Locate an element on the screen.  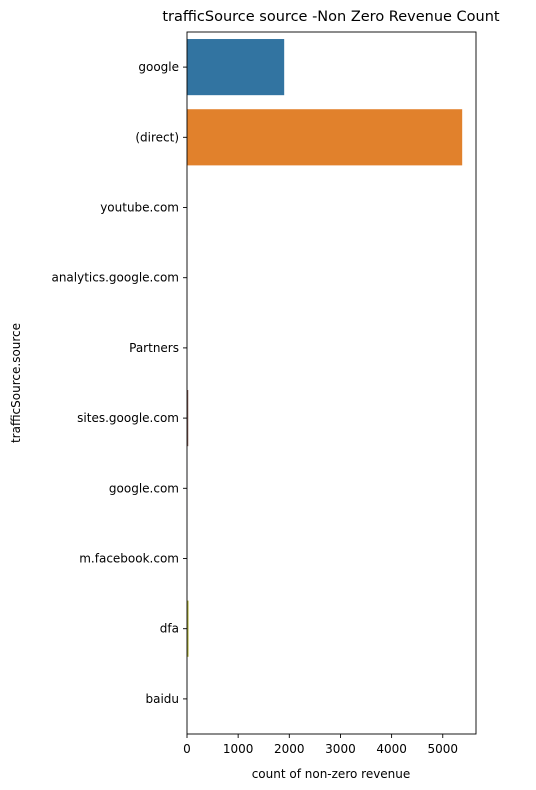
x-tick-label-2000: 2000 is located at coordinates (289, 749).